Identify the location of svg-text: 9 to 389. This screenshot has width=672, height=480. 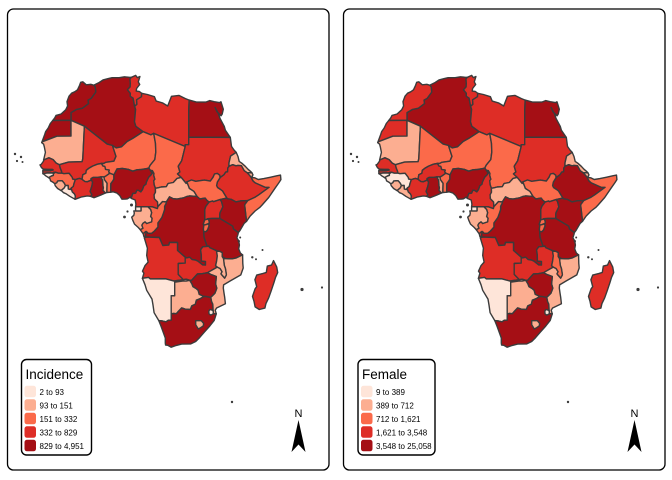
(390, 392).